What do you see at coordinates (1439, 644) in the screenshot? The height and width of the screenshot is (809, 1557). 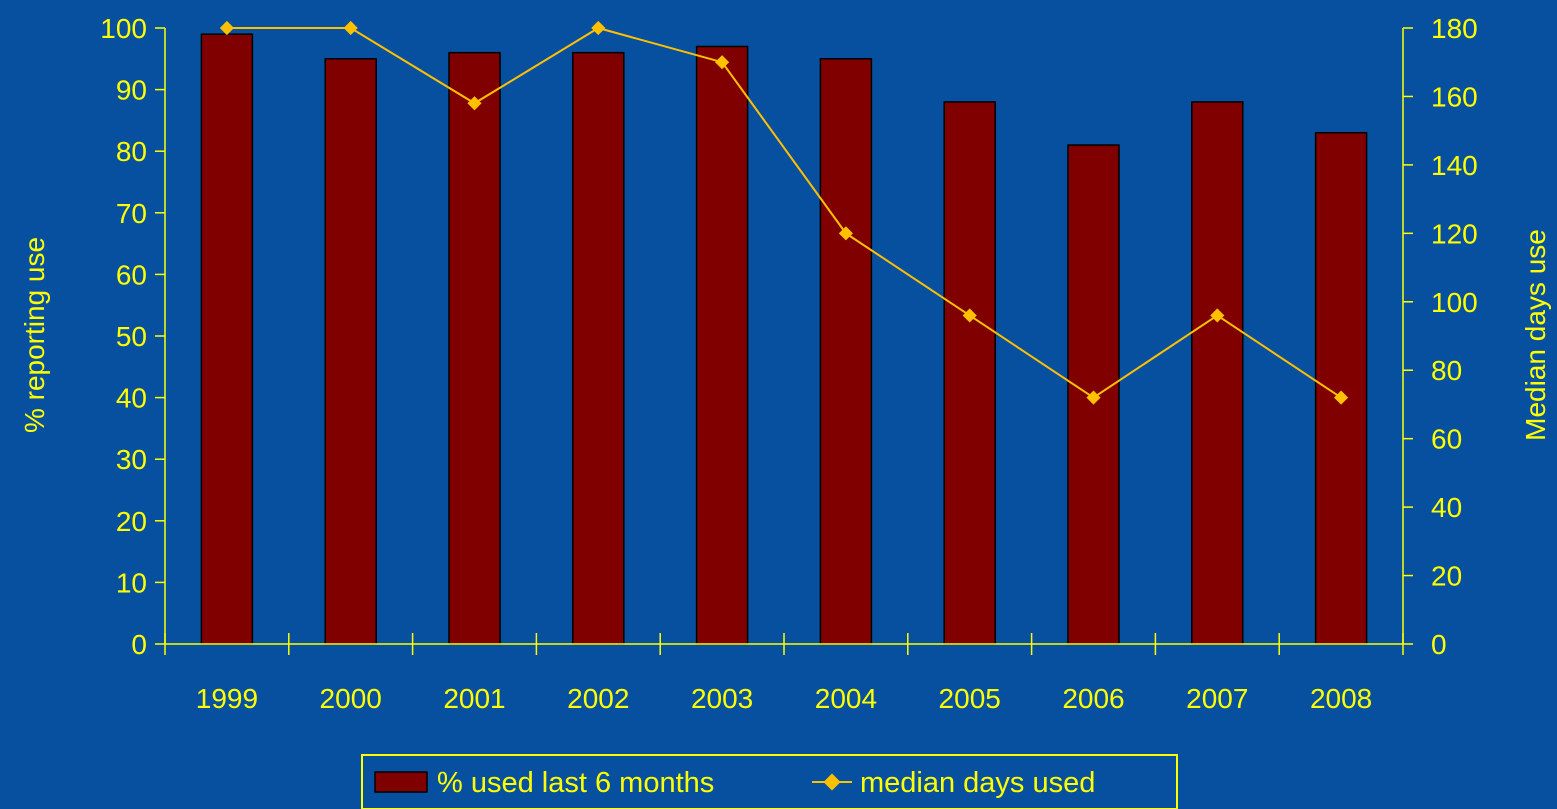 I see `y2-tick-label: 0` at bounding box center [1439, 644].